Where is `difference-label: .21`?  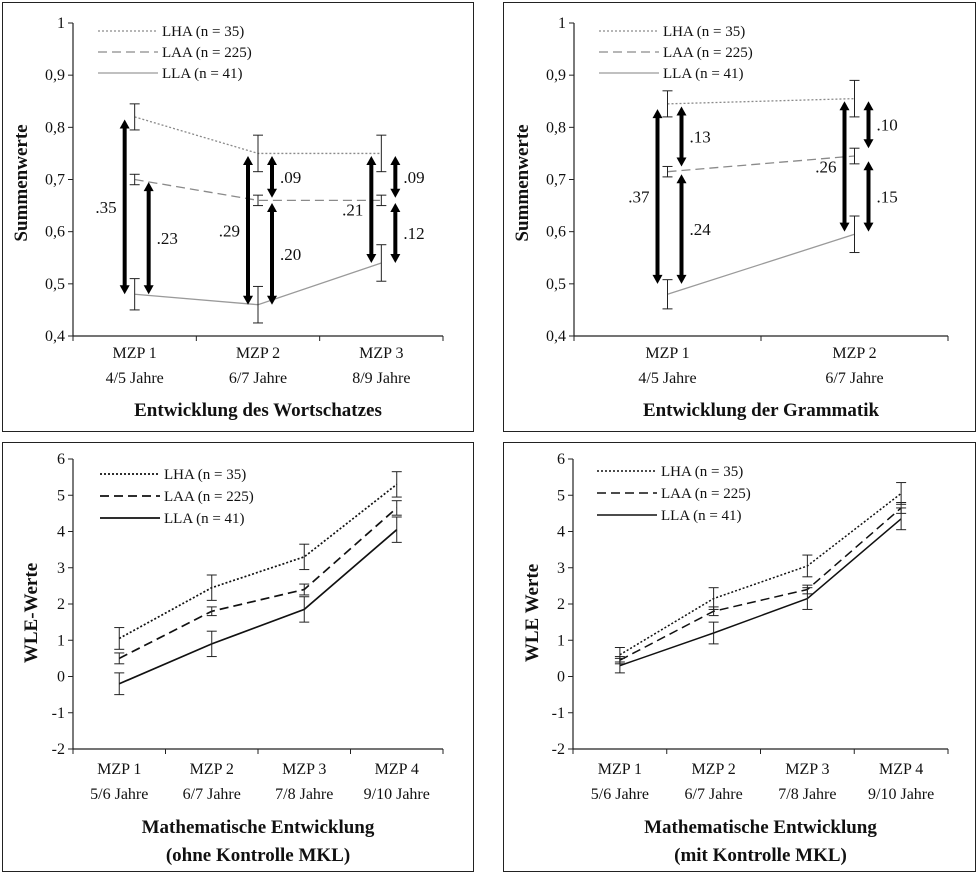 difference-label: .21 is located at coordinates (352, 209).